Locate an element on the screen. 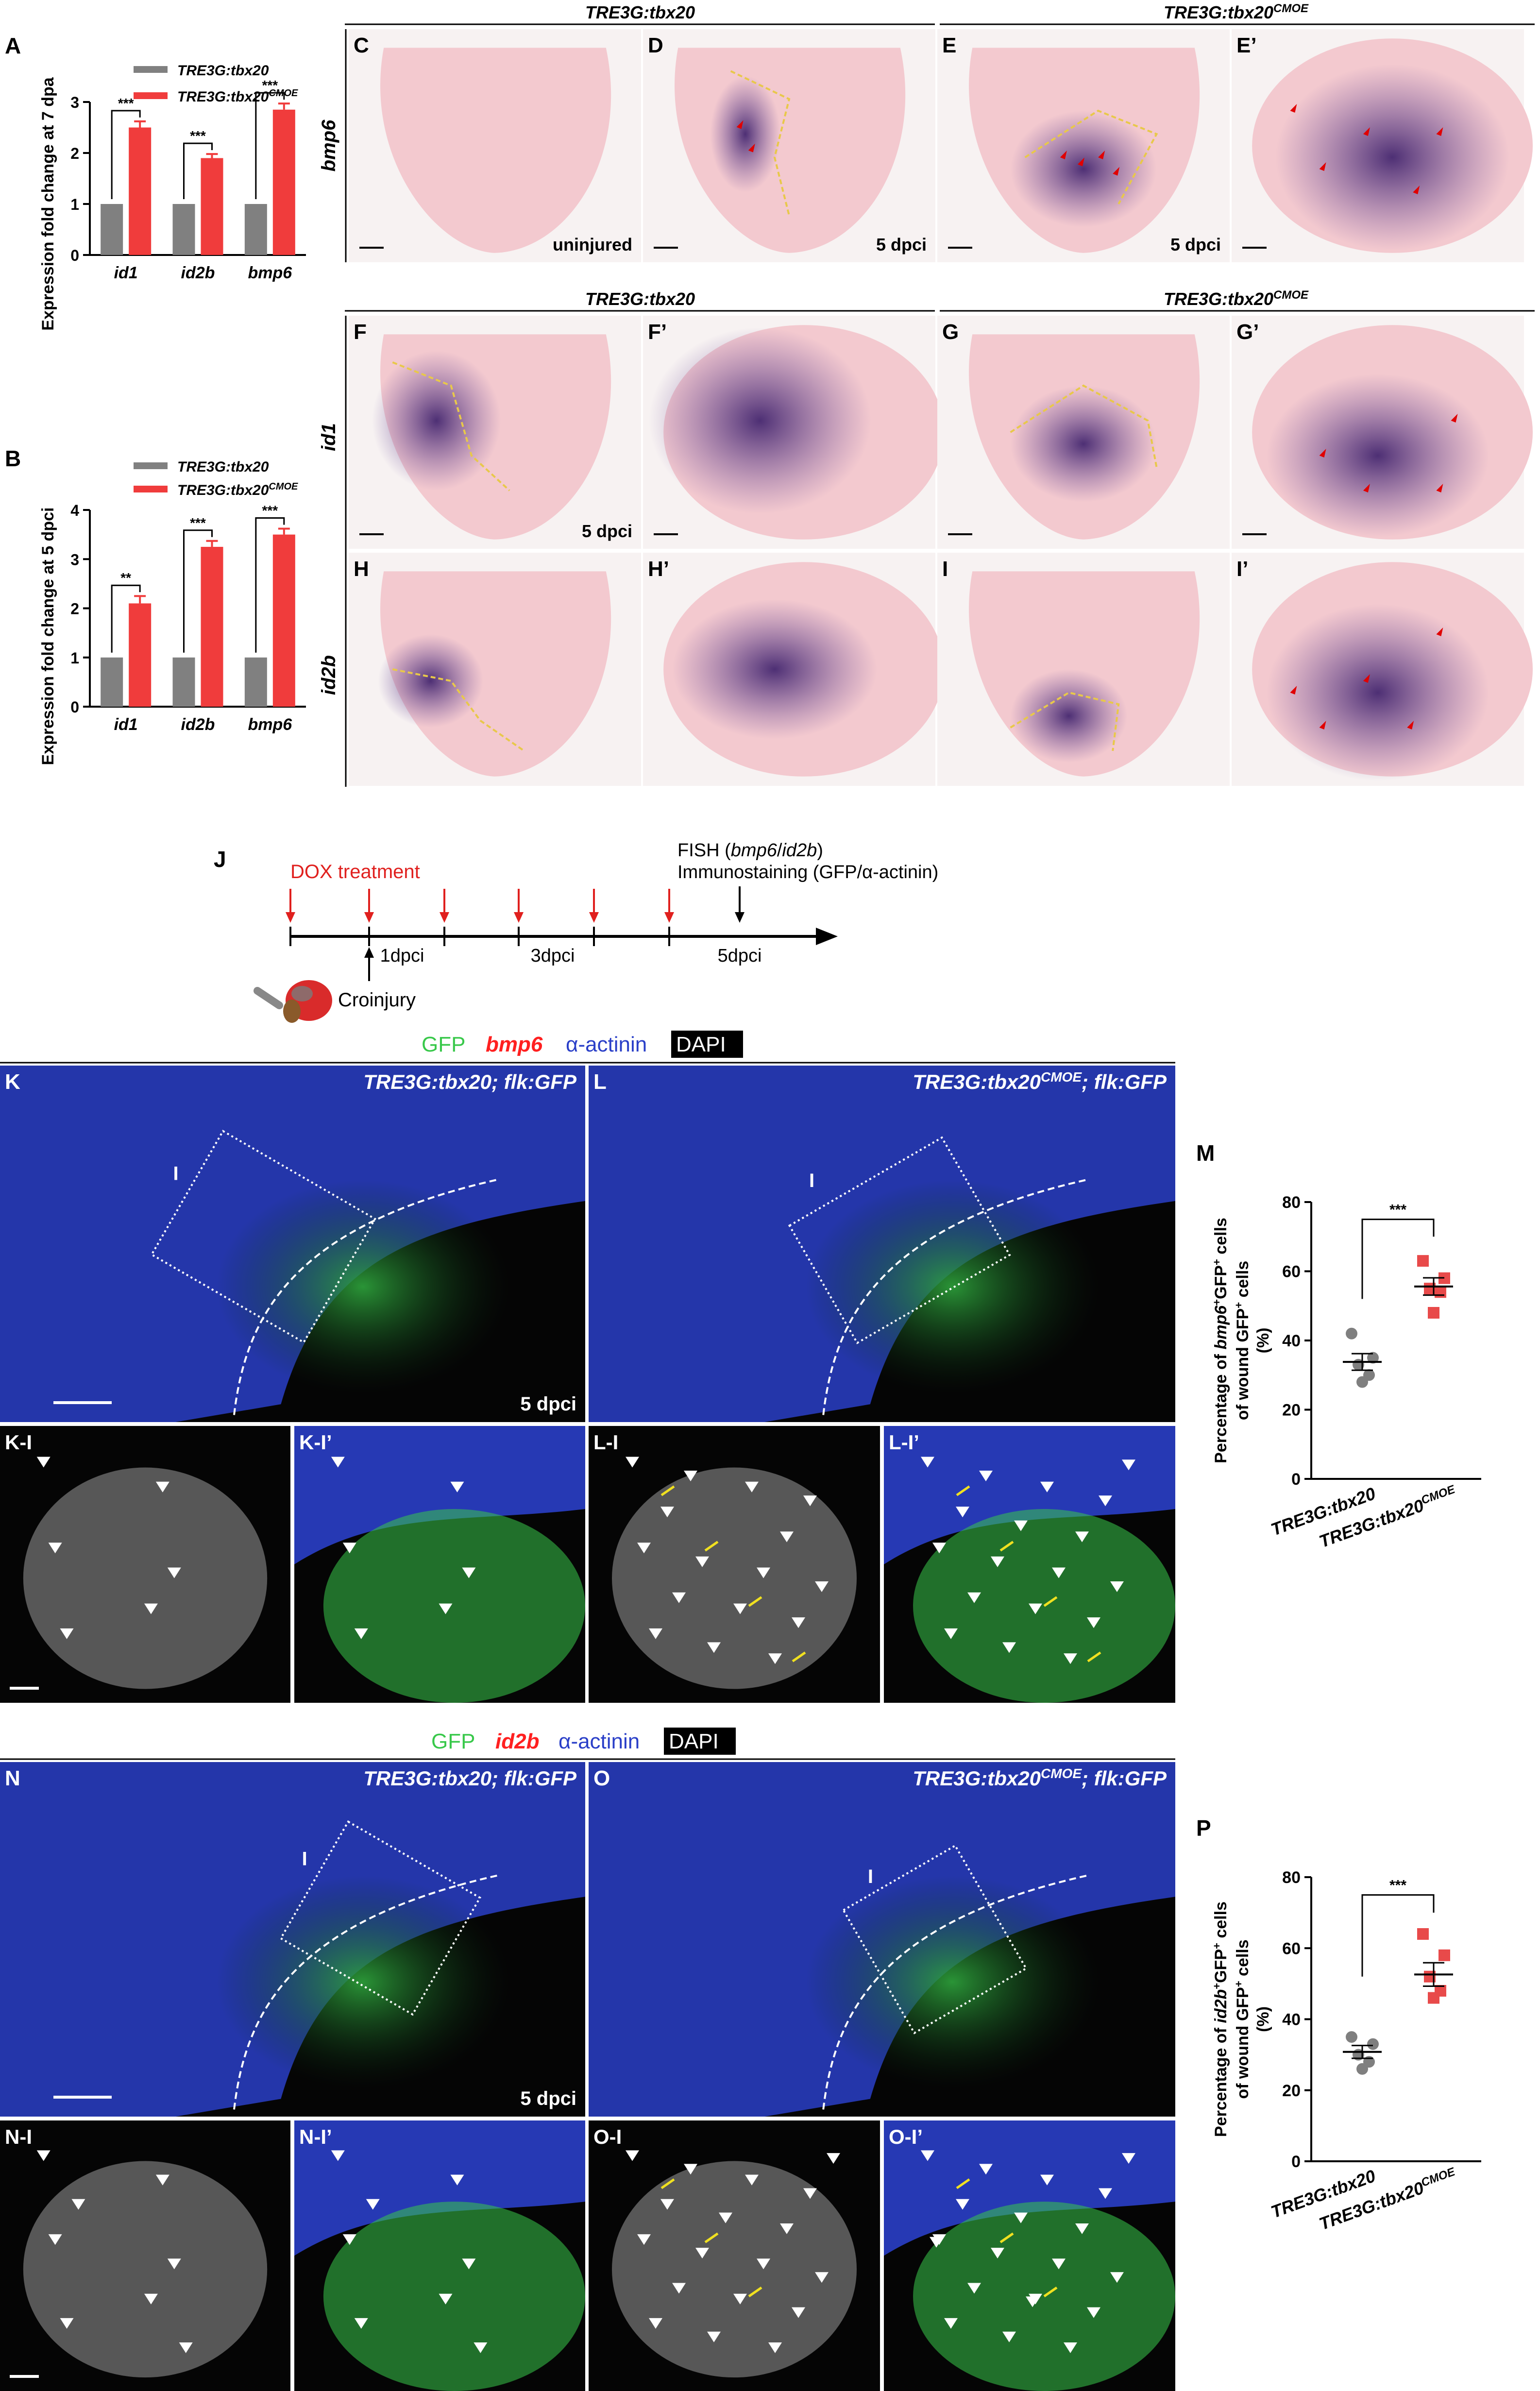  header-ctrl-mid: TRE3G:tbx20 is located at coordinates (640, 299).